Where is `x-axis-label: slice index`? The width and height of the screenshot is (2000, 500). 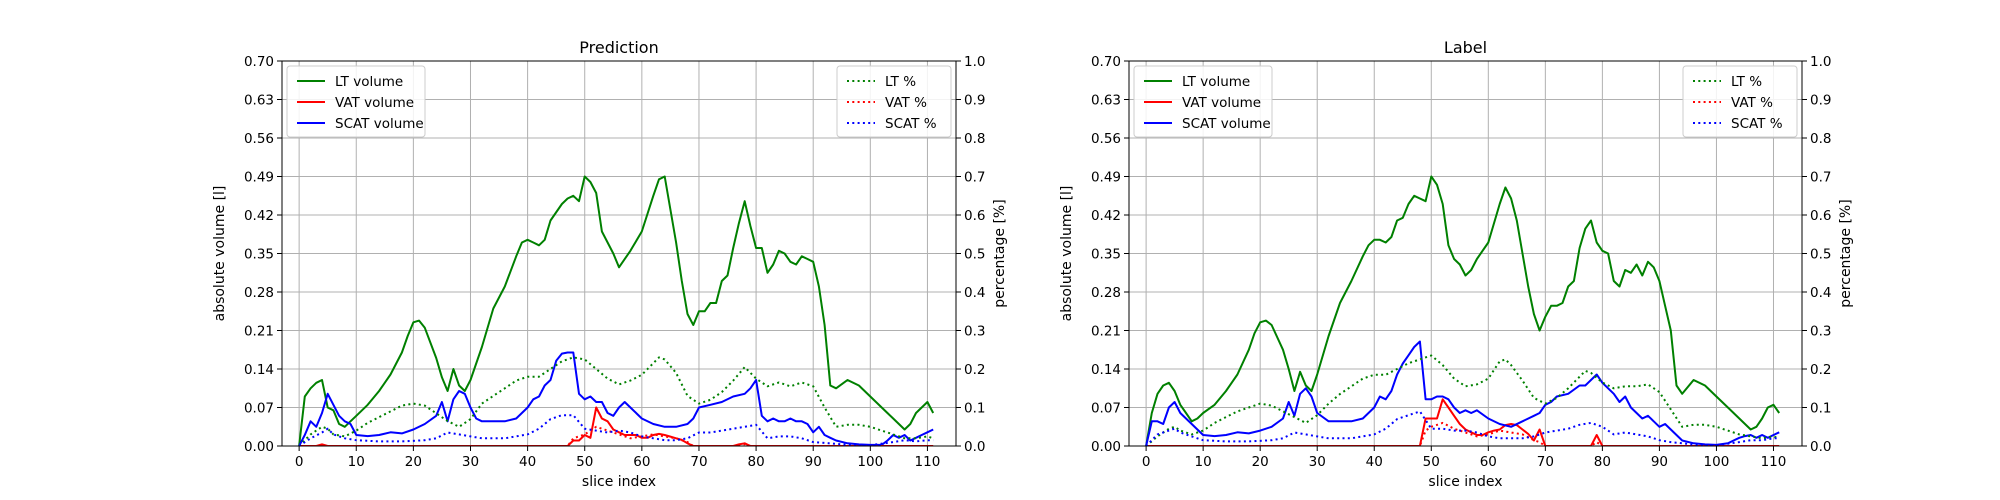
x-axis-label: slice index is located at coordinates (619, 482).